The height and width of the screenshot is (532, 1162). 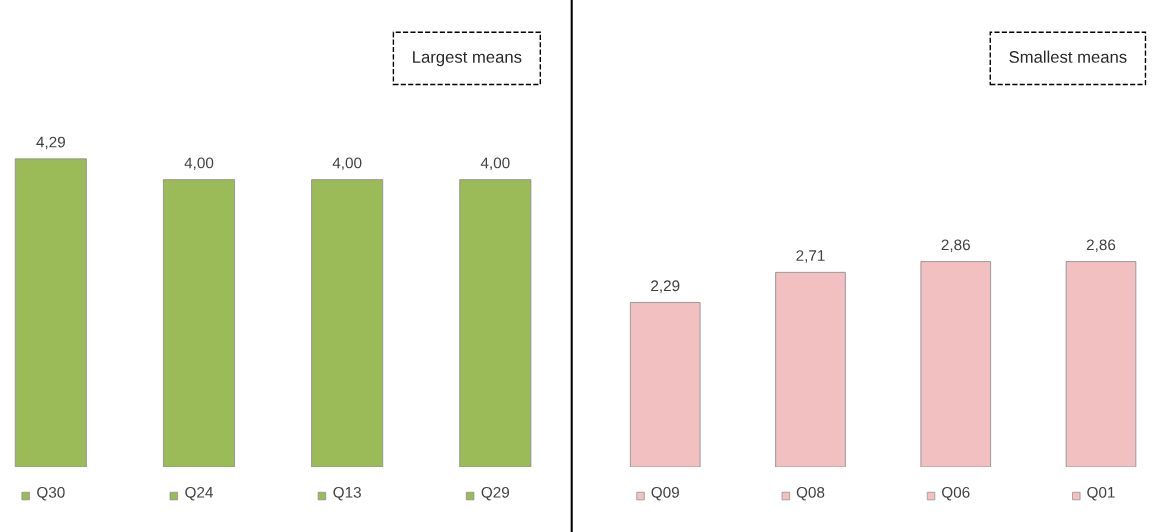 I want to click on data-label: 2,71, so click(x=810, y=256).